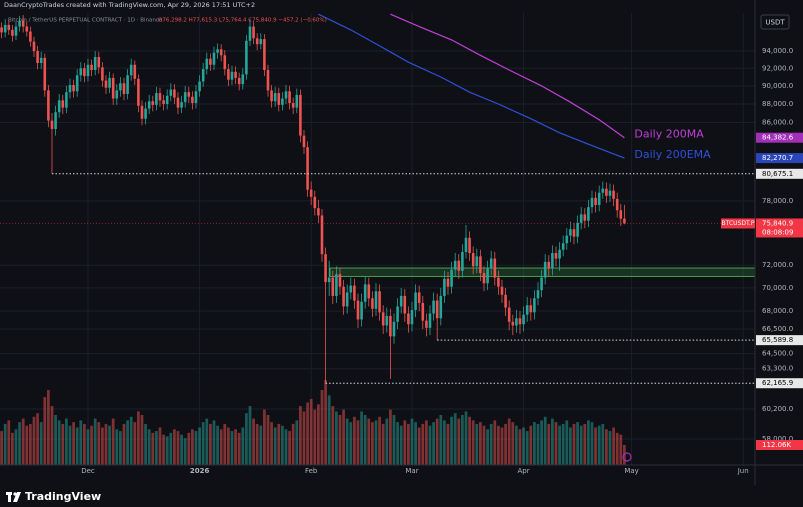 The image size is (803, 507). Describe the element at coordinates (777, 174) in the screenshot. I see `price-label: 80,675.1` at that location.